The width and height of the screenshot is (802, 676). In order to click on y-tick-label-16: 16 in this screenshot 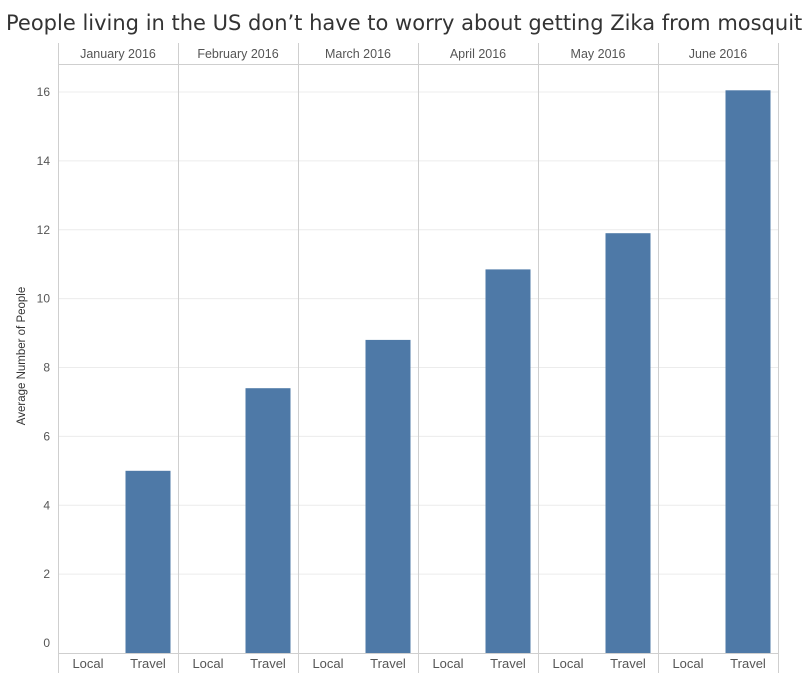, I will do `click(44, 92)`.